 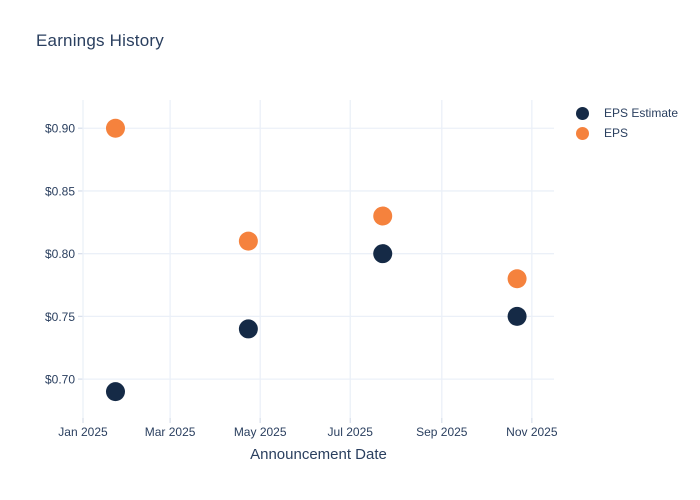 I want to click on y-tick-label: $0.70, so click(x=60, y=380).